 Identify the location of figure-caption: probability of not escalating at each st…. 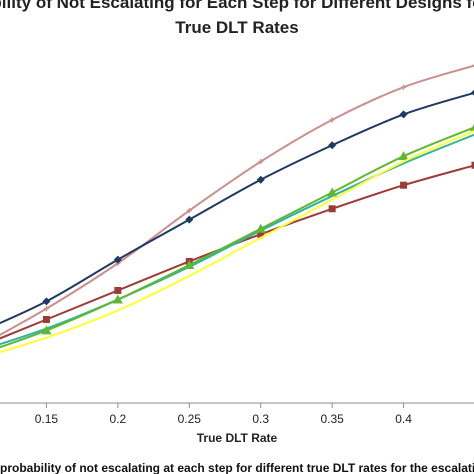
(237, 467).